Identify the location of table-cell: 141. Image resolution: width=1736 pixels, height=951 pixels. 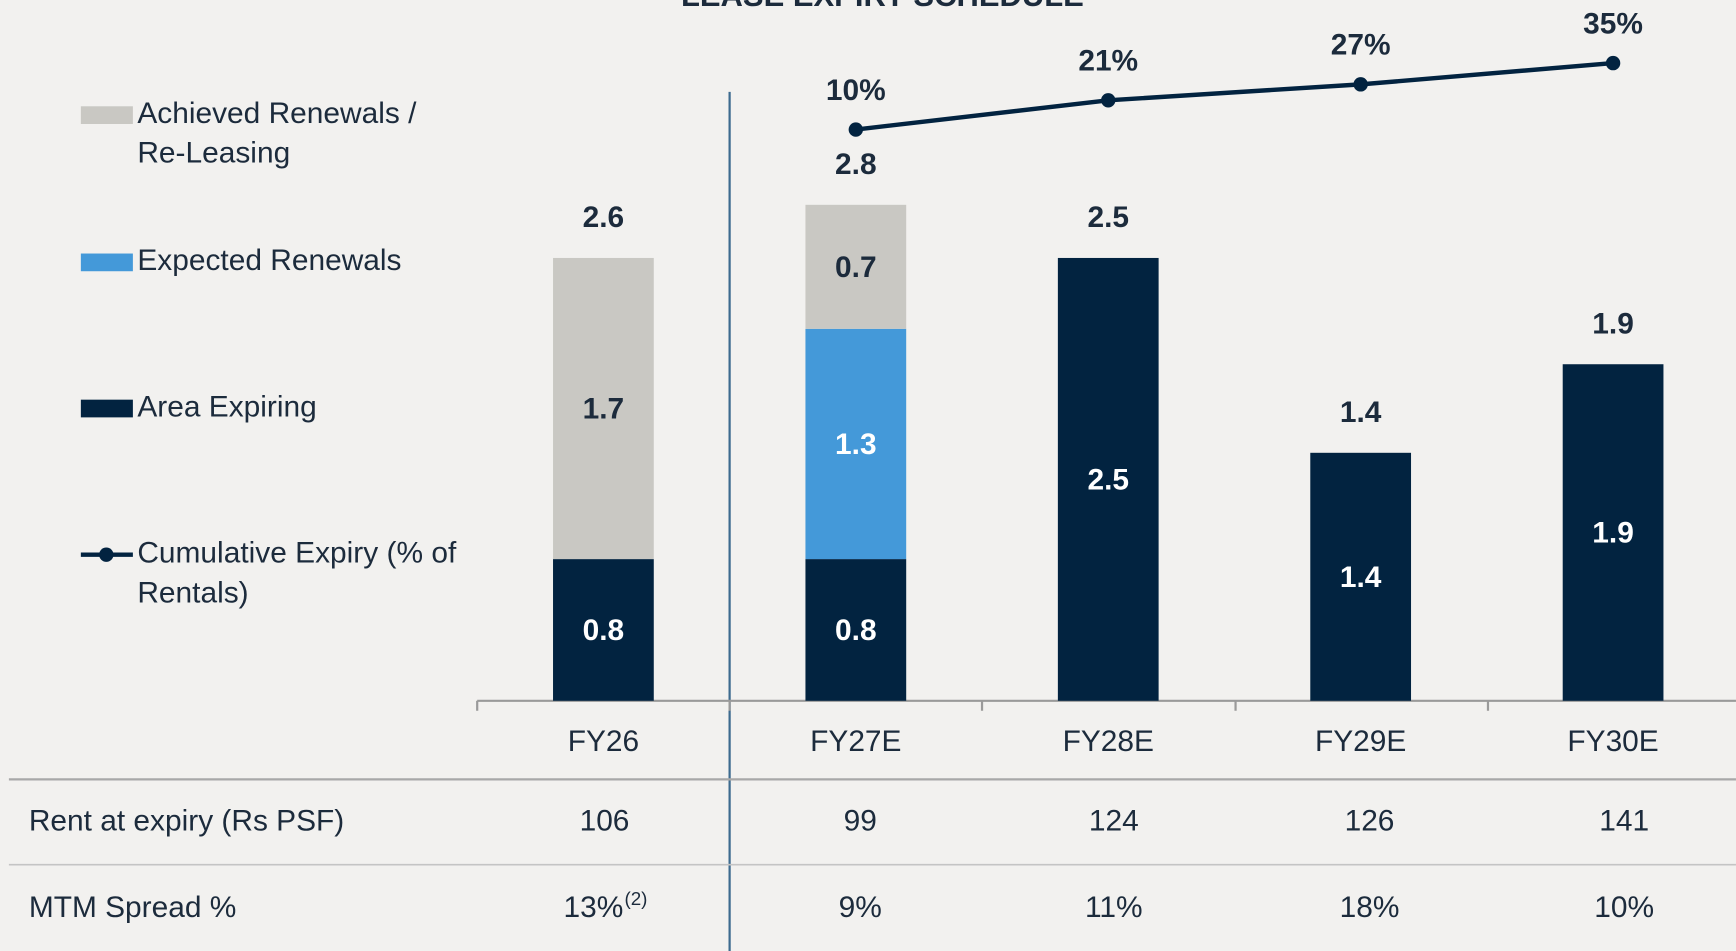
(1624, 820).